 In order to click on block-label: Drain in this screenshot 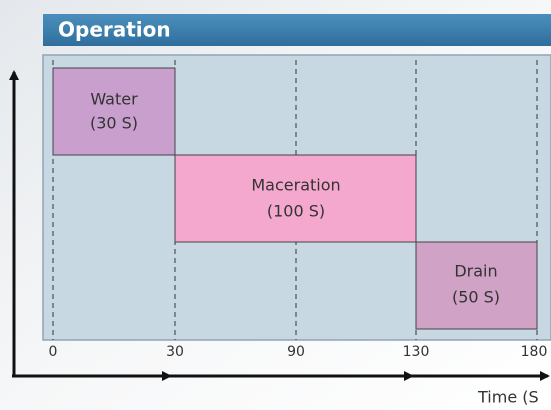, I will do `click(475, 271)`.